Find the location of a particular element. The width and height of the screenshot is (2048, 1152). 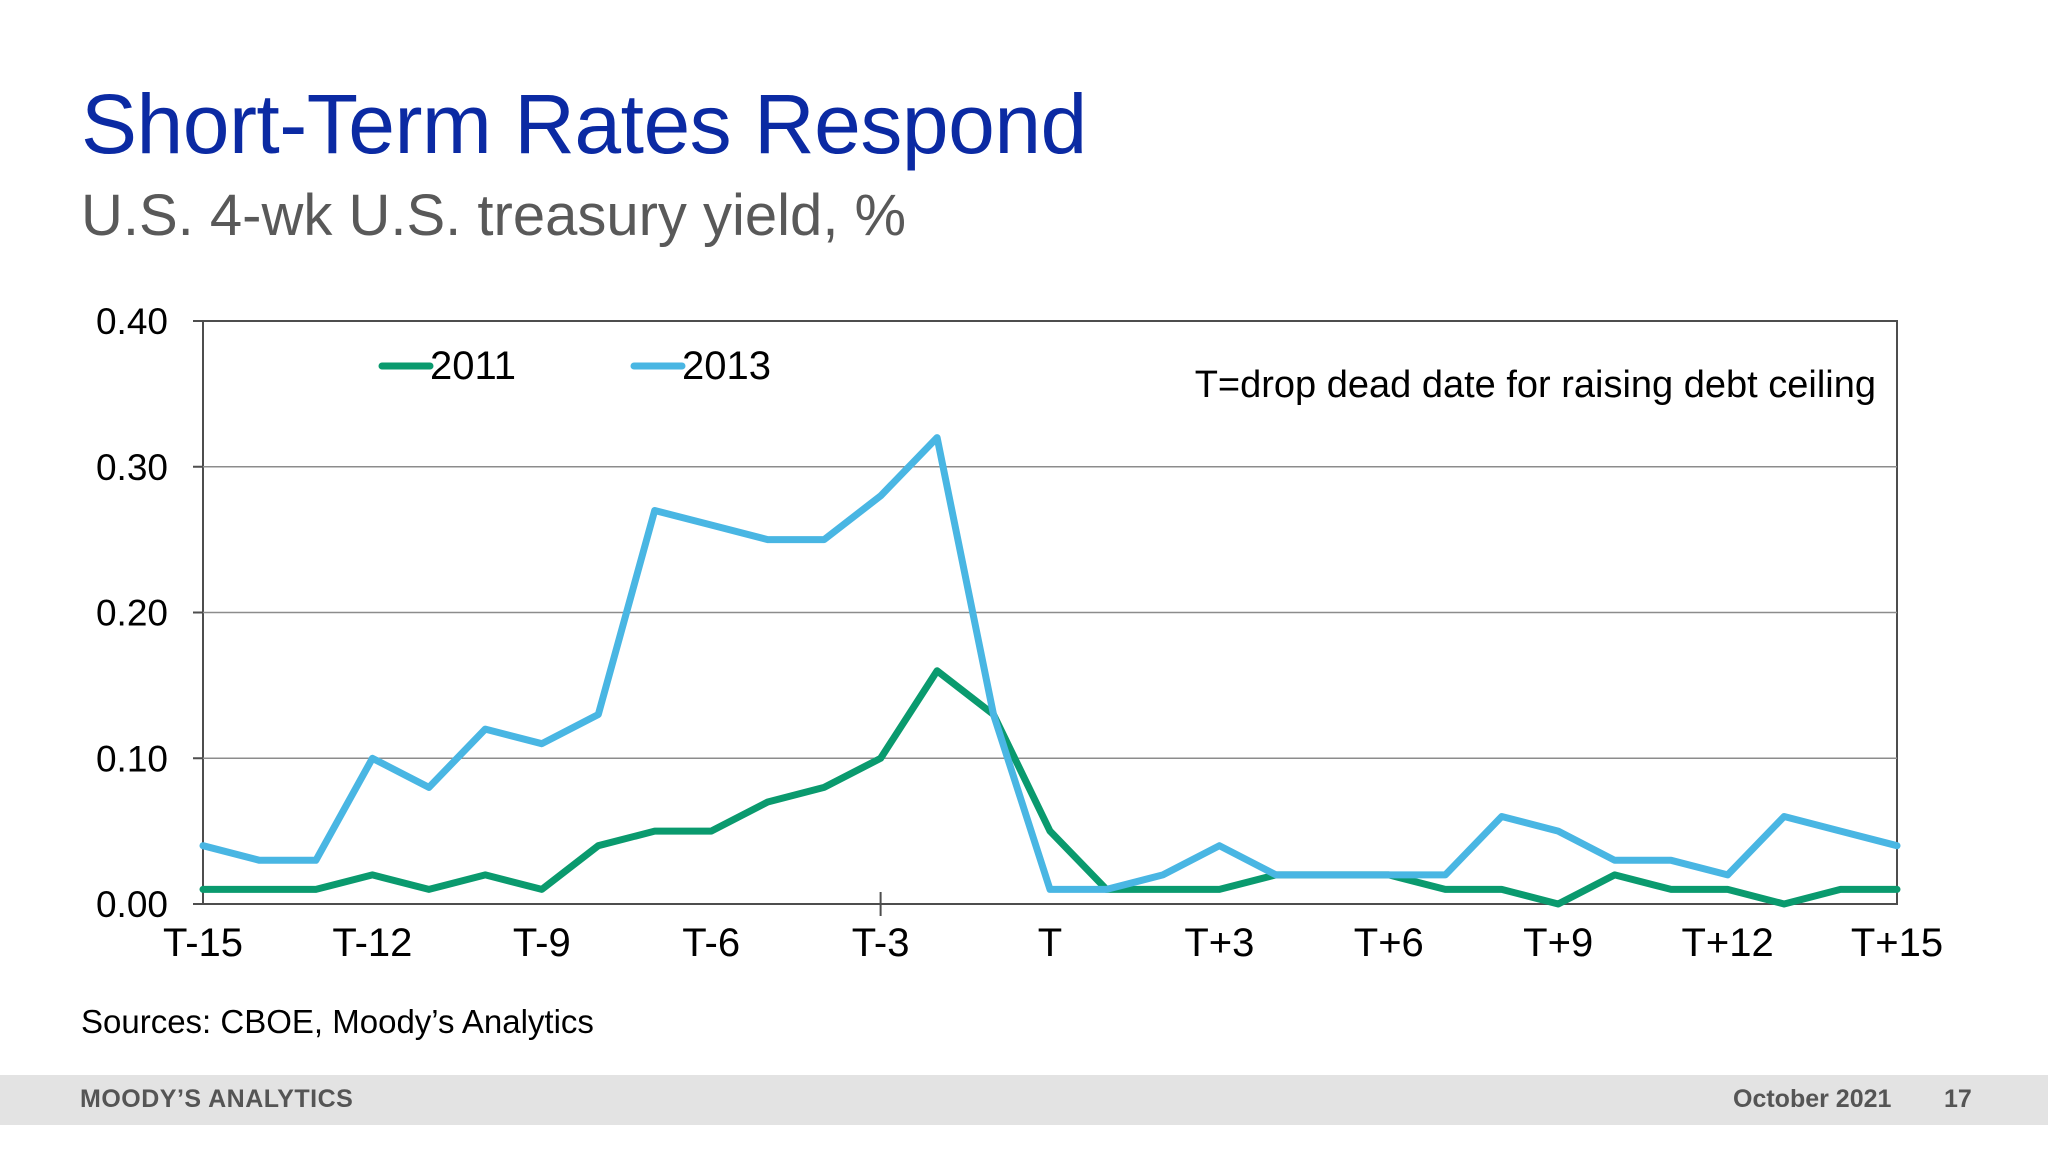

legend-label-2013: 2013 is located at coordinates (726, 366).